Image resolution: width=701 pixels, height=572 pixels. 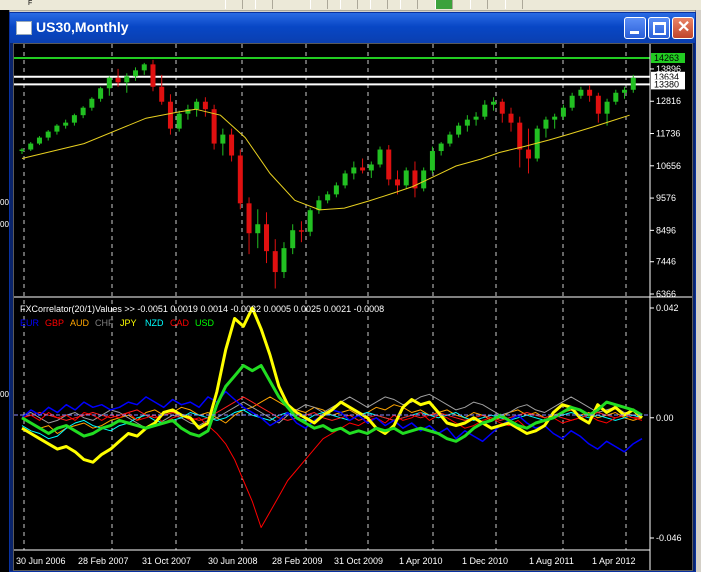 What do you see at coordinates (331, 408) in the screenshot?
I see `correlator-line-cad` at bounding box center [331, 408].